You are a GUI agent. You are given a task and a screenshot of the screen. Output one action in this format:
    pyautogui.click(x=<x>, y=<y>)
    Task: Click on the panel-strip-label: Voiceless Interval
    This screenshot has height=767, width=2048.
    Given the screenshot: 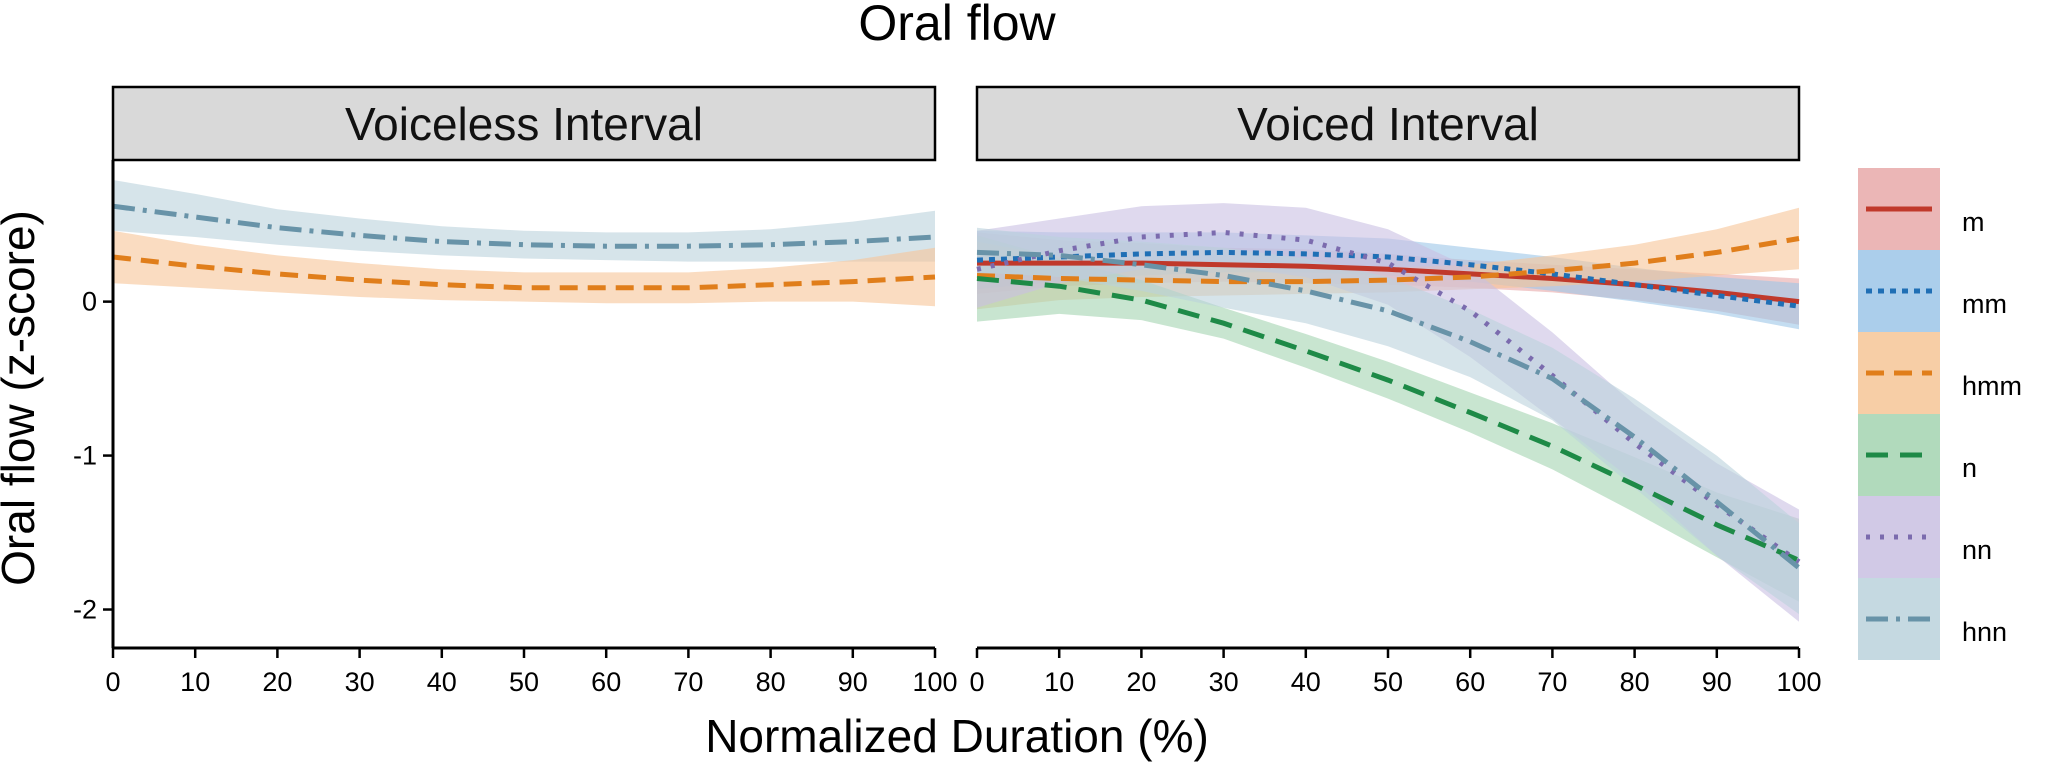 What is the action you would take?
    pyautogui.click(x=524, y=124)
    